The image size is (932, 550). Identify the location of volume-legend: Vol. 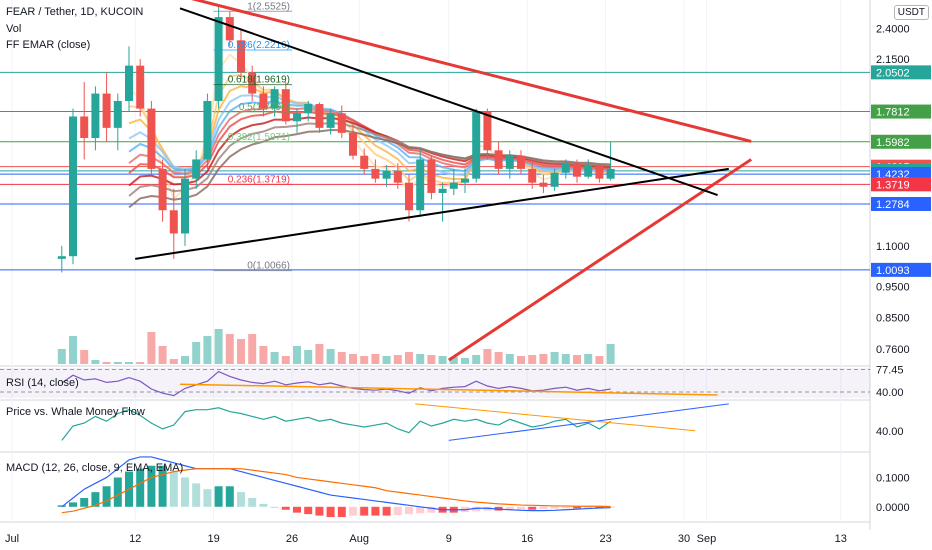
(14, 29).